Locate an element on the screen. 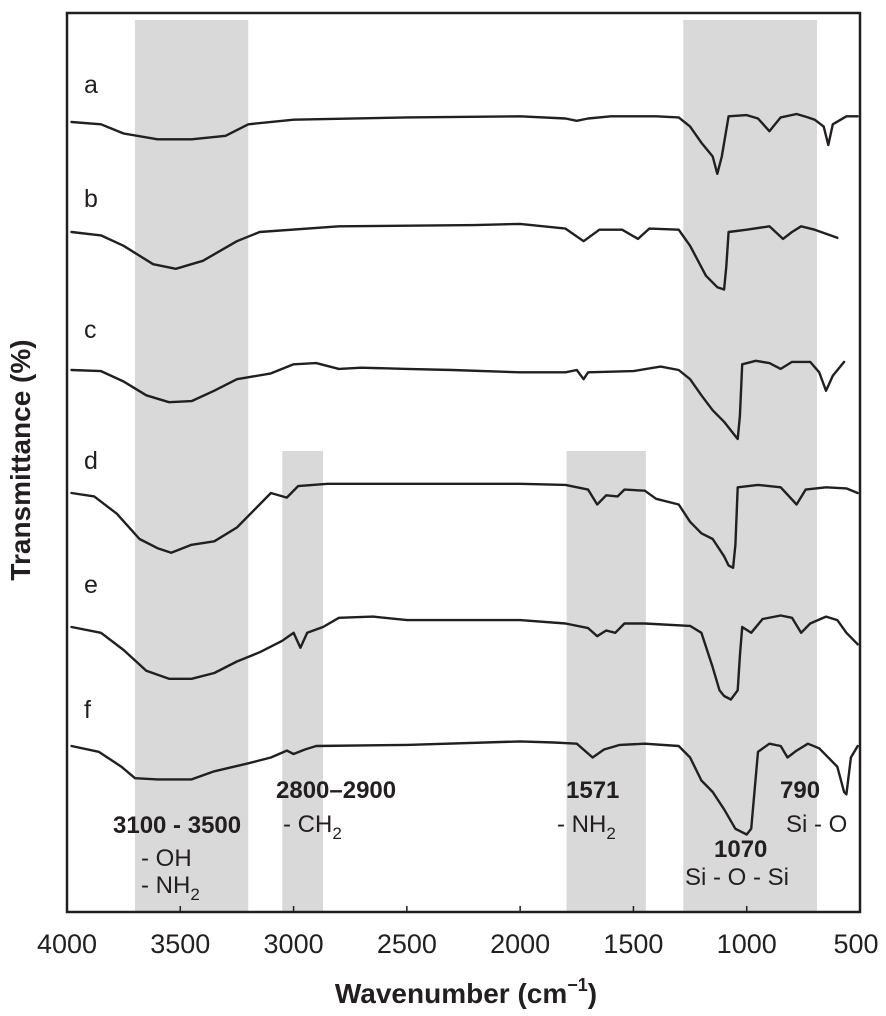  x-axis-title-superscript: −1 is located at coordinates (577, 985).